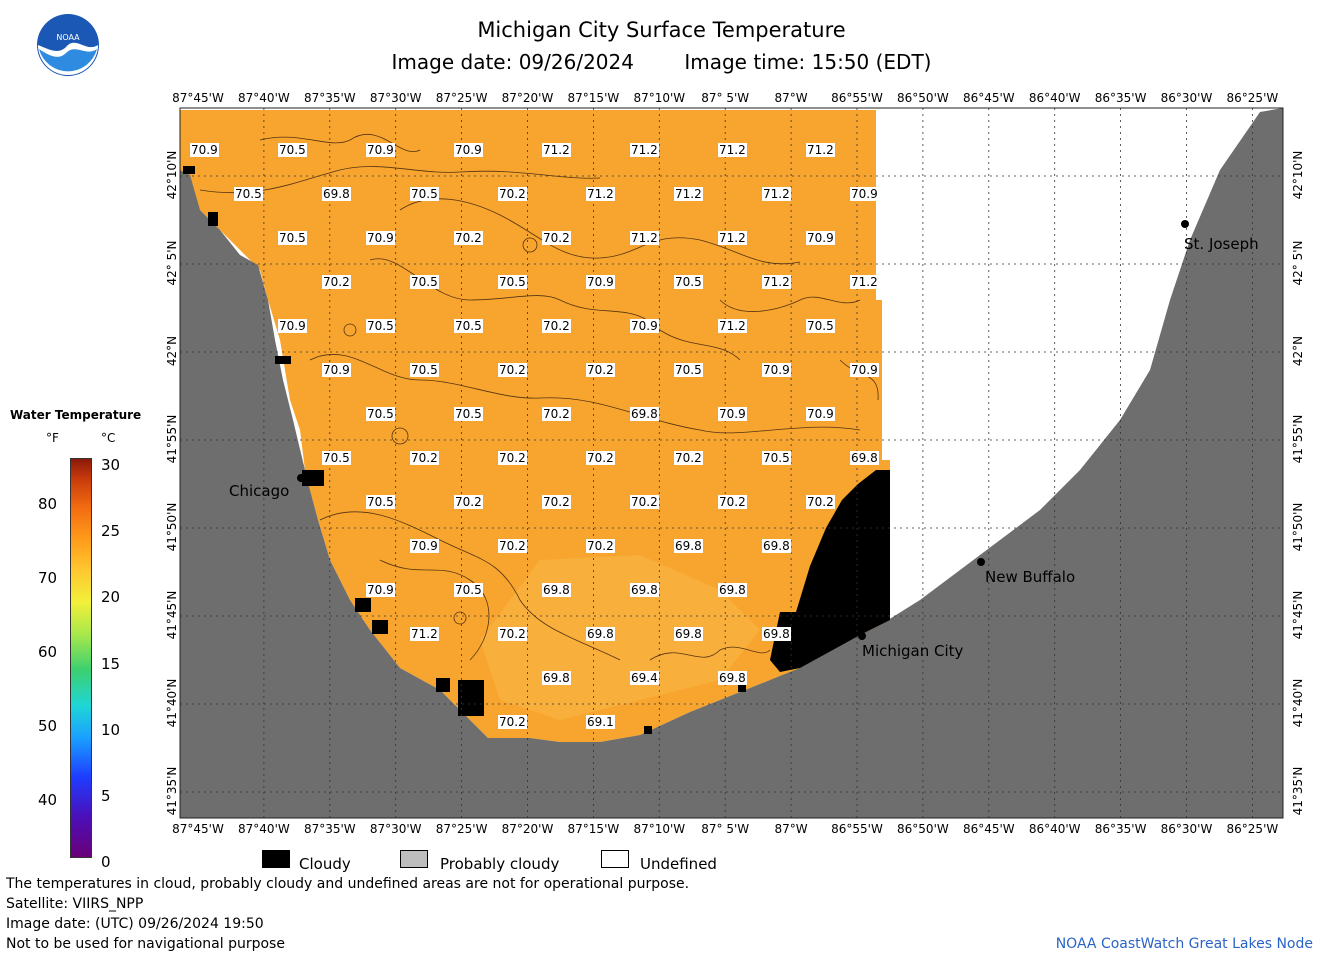  Describe the element at coordinates (725, 829) in the screenshot. I see `longitude-tick-bottom: 87° 5'W` at that location.